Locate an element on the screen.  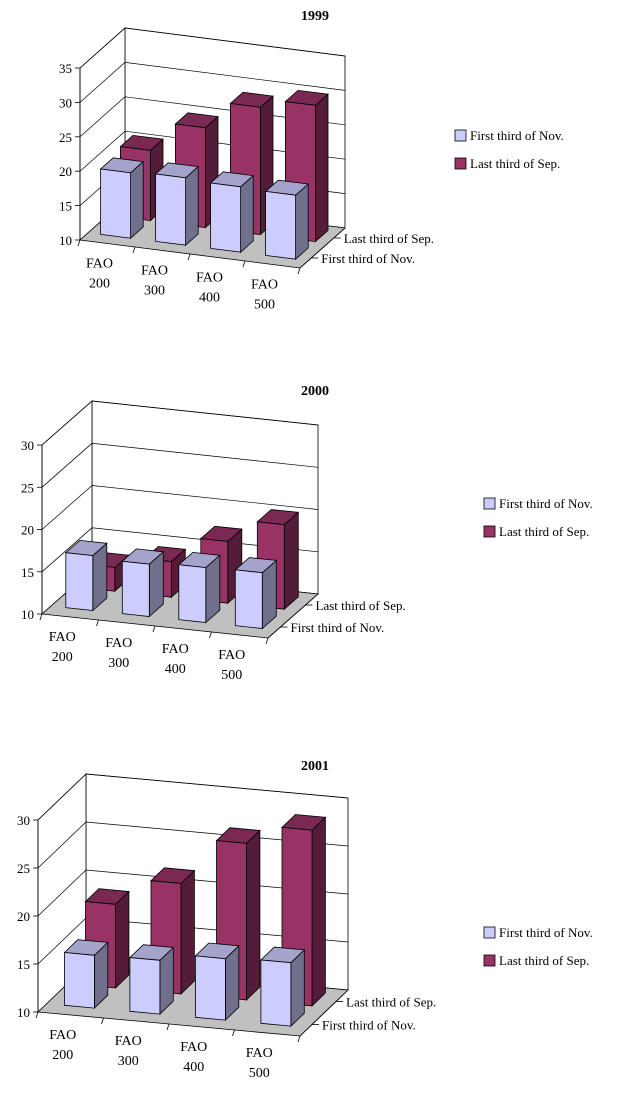
y-tick-label: 10 is located at coordinates (65, 240).